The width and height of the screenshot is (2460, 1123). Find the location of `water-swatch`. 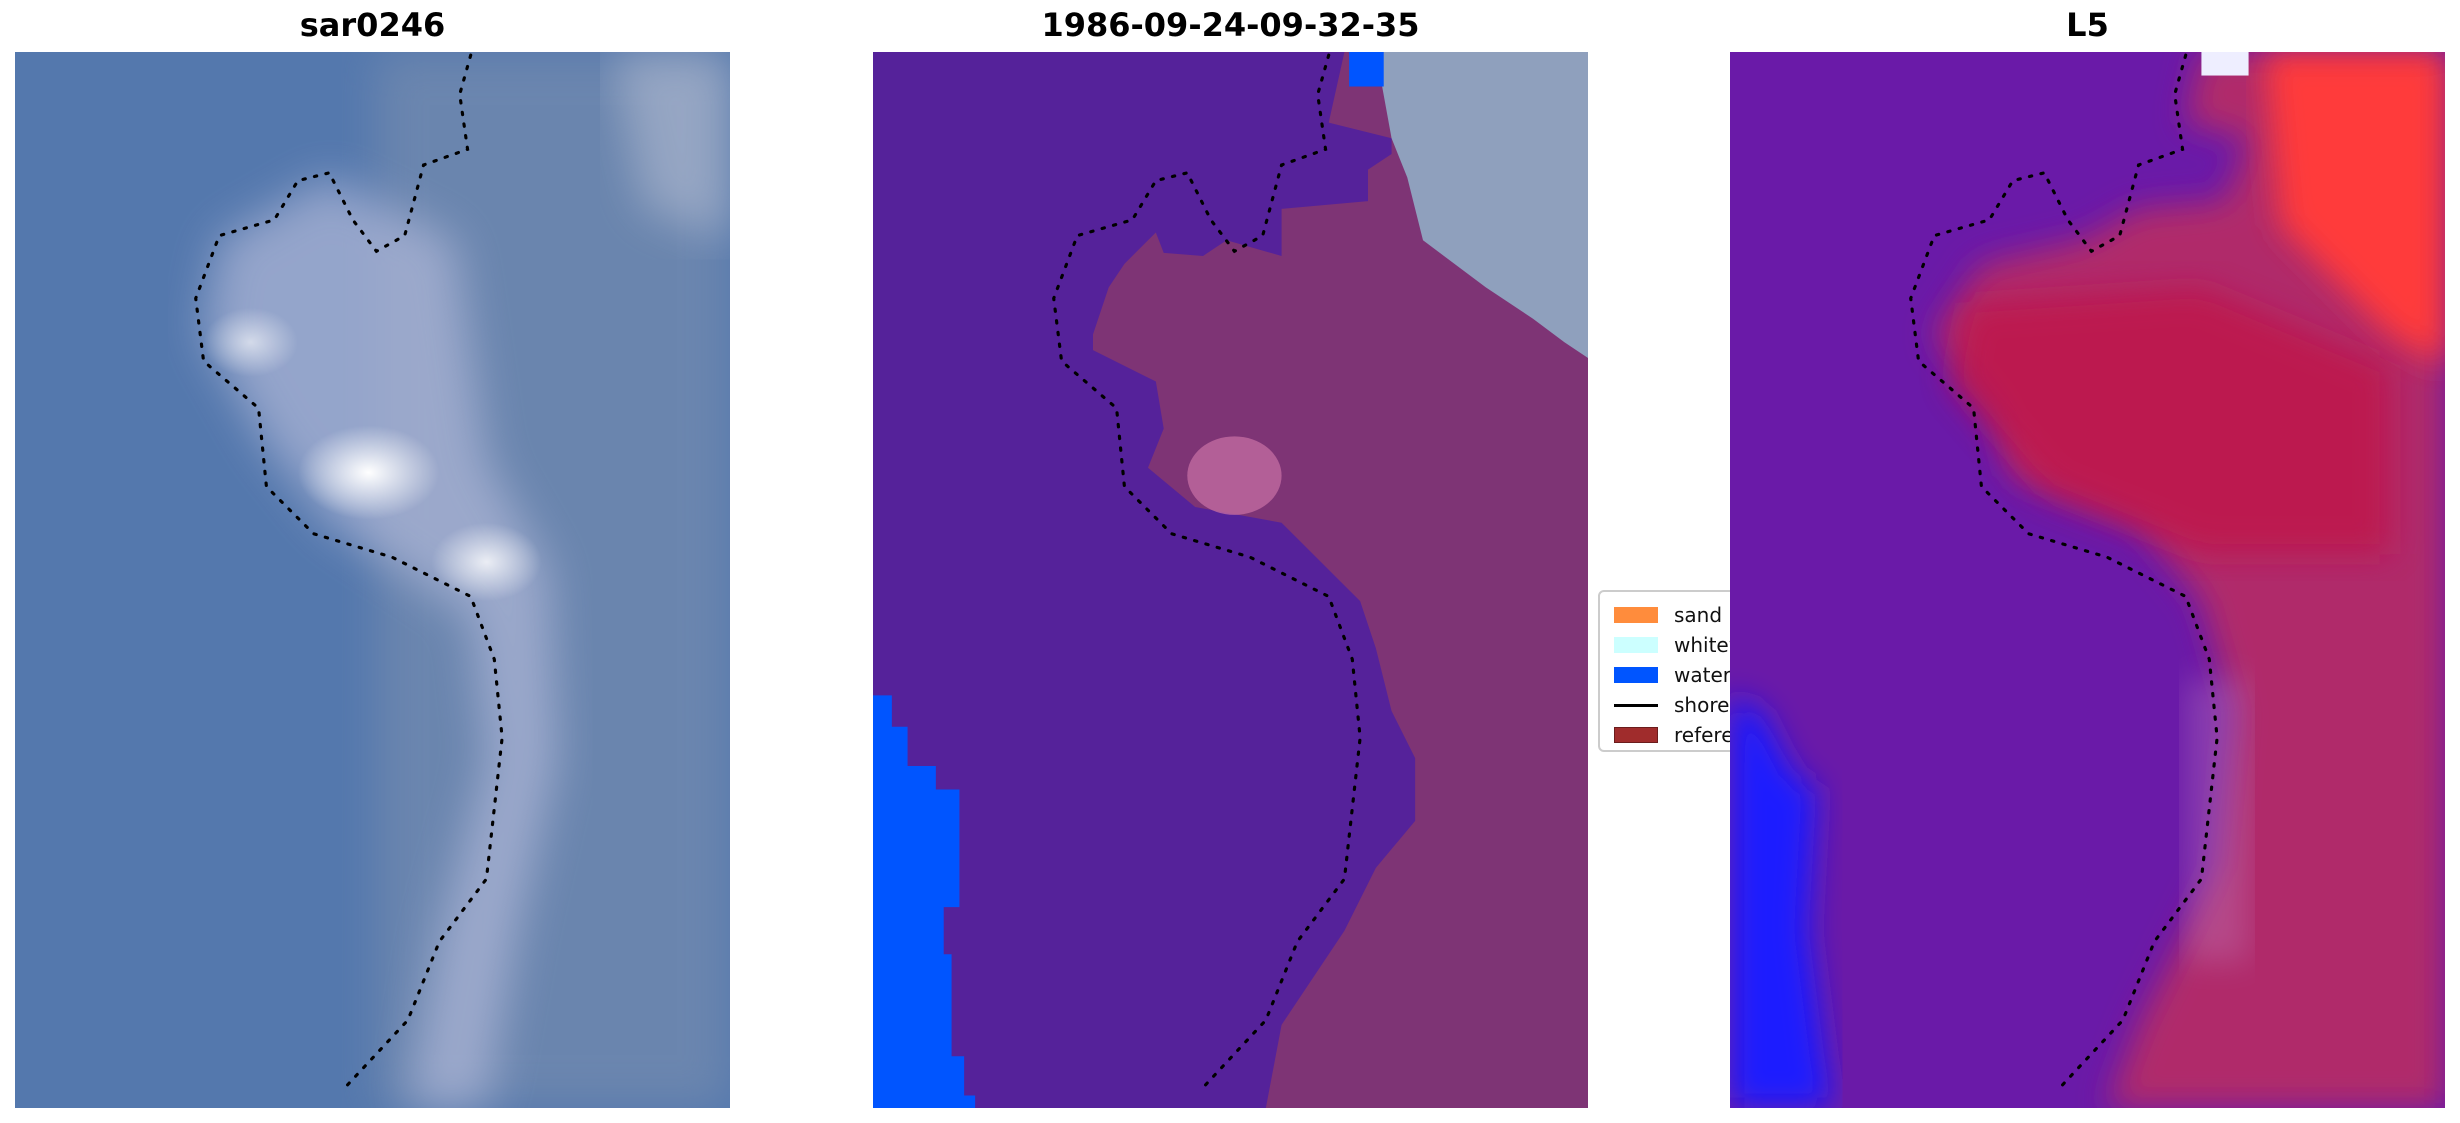

water-swatch is located at coordinates (1636, 675).